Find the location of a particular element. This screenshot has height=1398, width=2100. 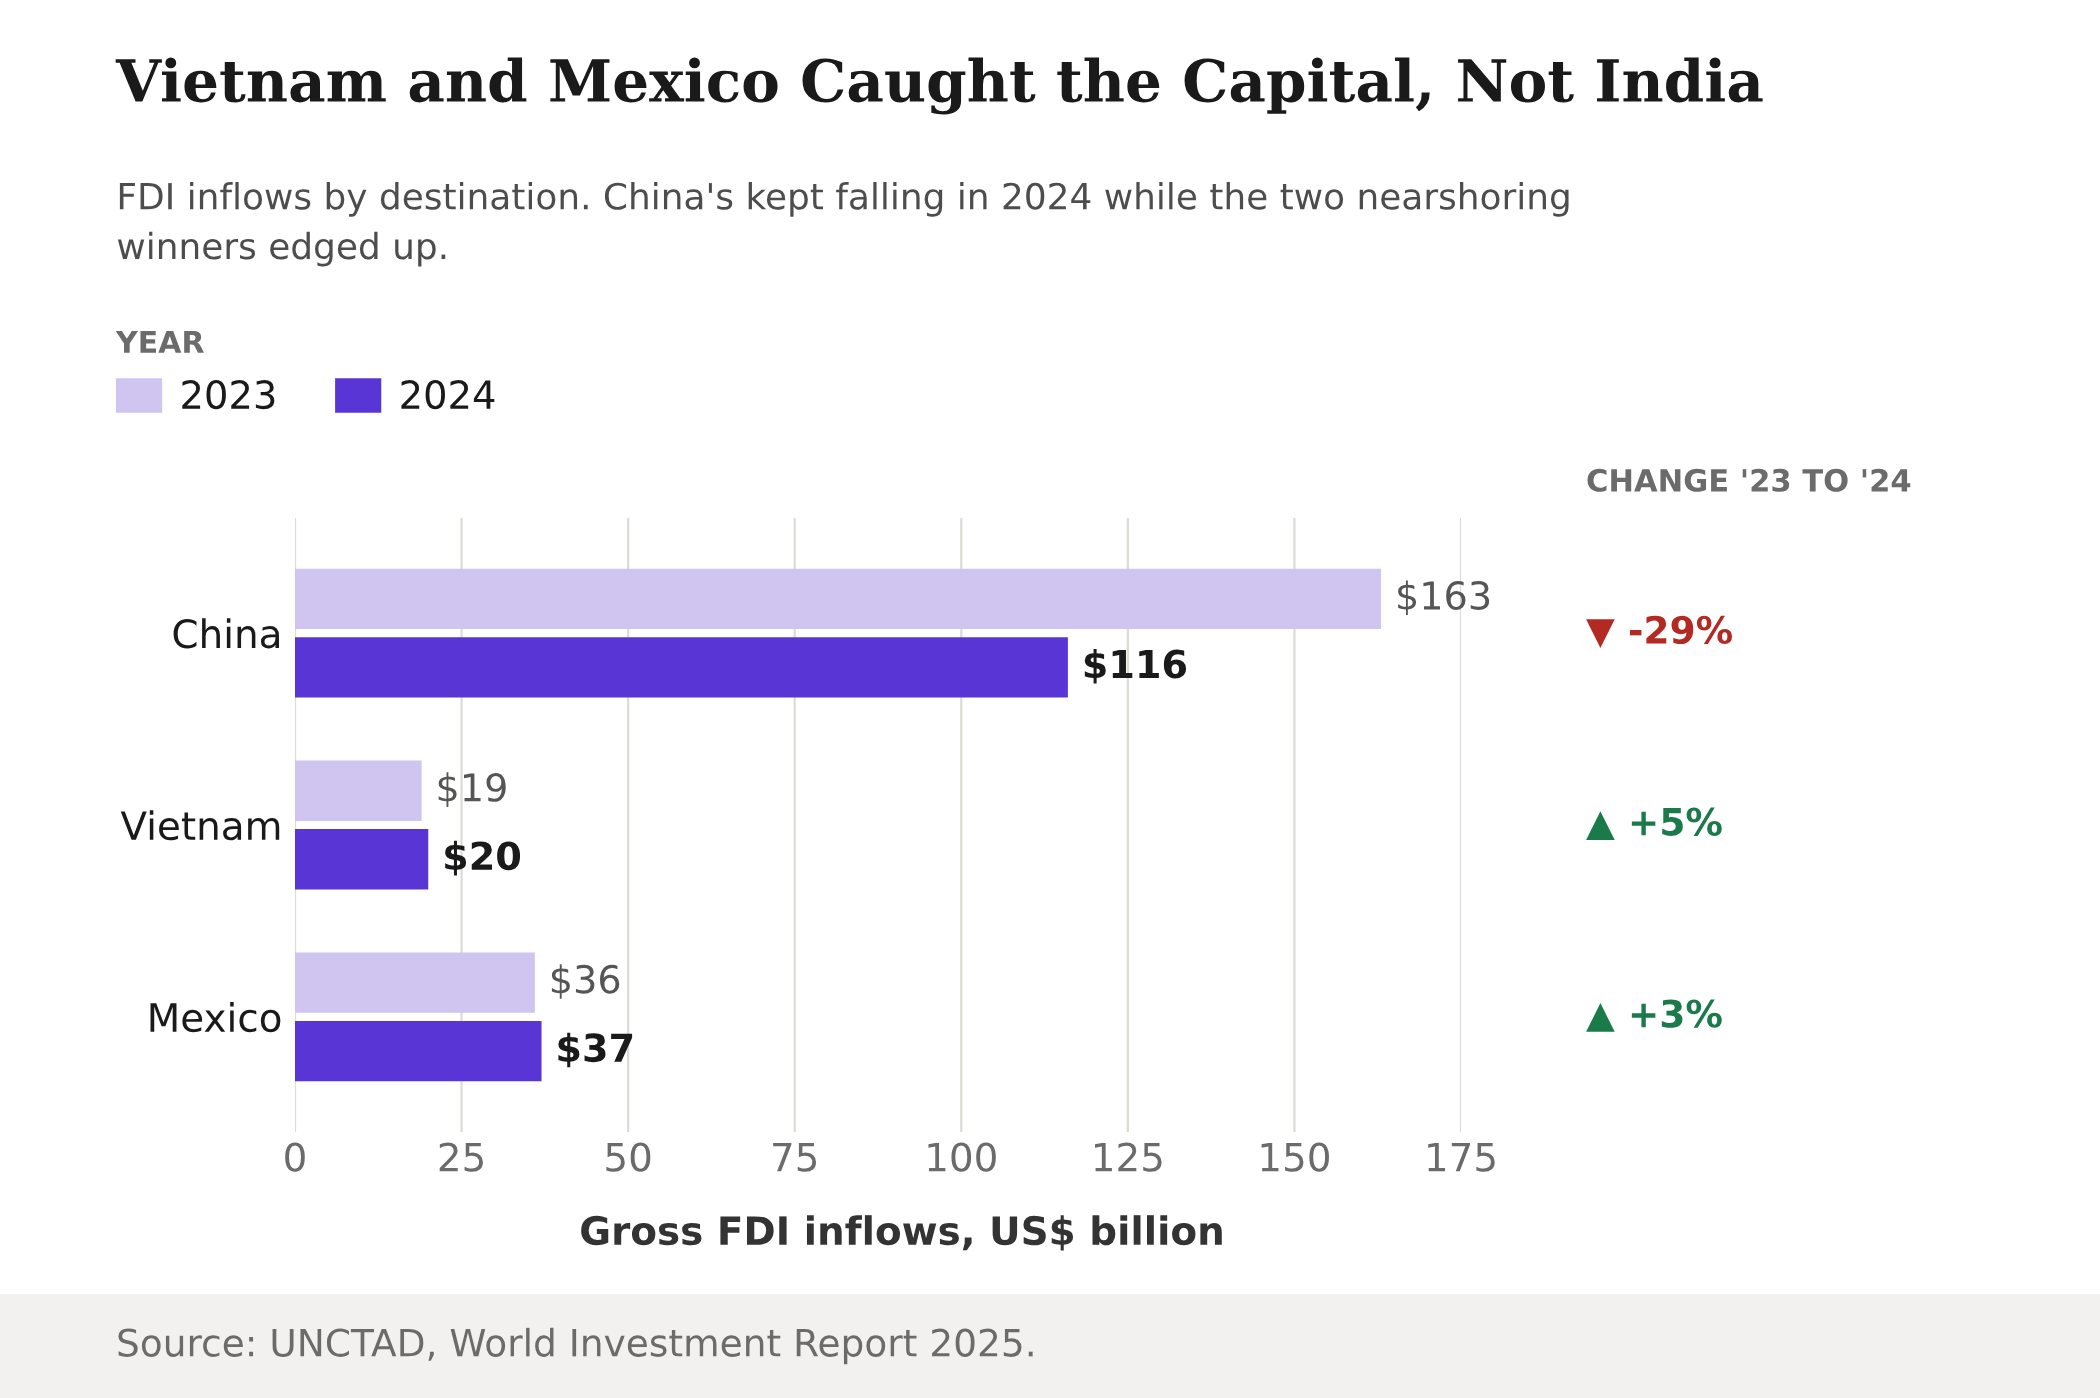

x-tick-label: 25 is located at coordinates (461, 1157).